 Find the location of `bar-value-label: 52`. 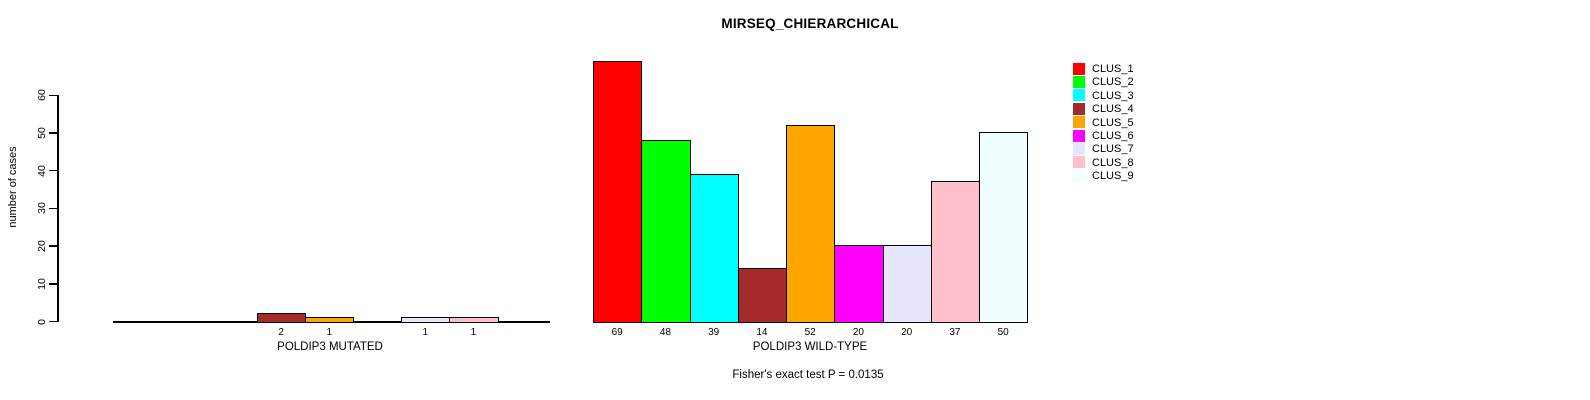

bar-value-label: 52 is located at coordinates (810, 332).